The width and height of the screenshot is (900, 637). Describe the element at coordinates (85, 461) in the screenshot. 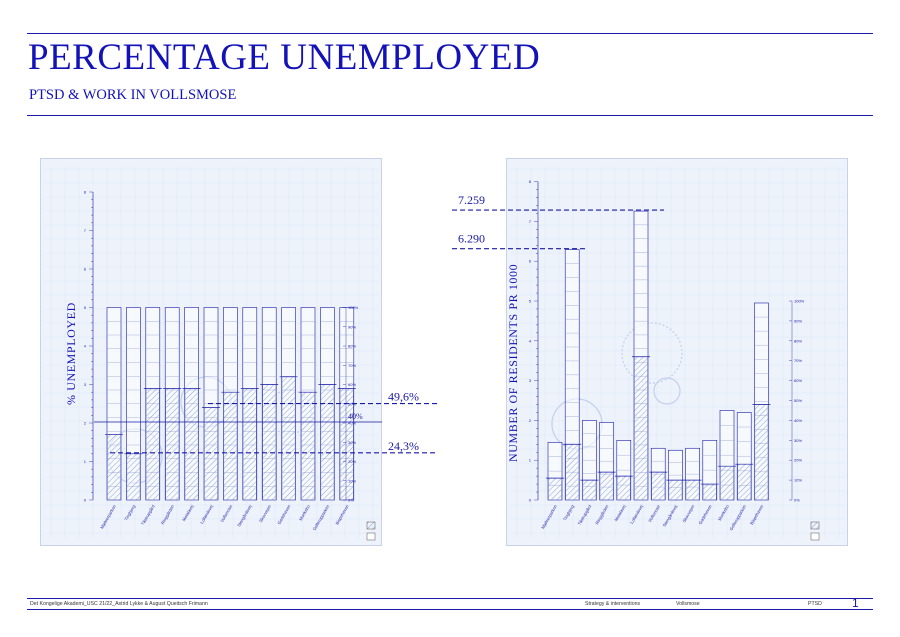

I see `y-tick-label: 1` at that location.